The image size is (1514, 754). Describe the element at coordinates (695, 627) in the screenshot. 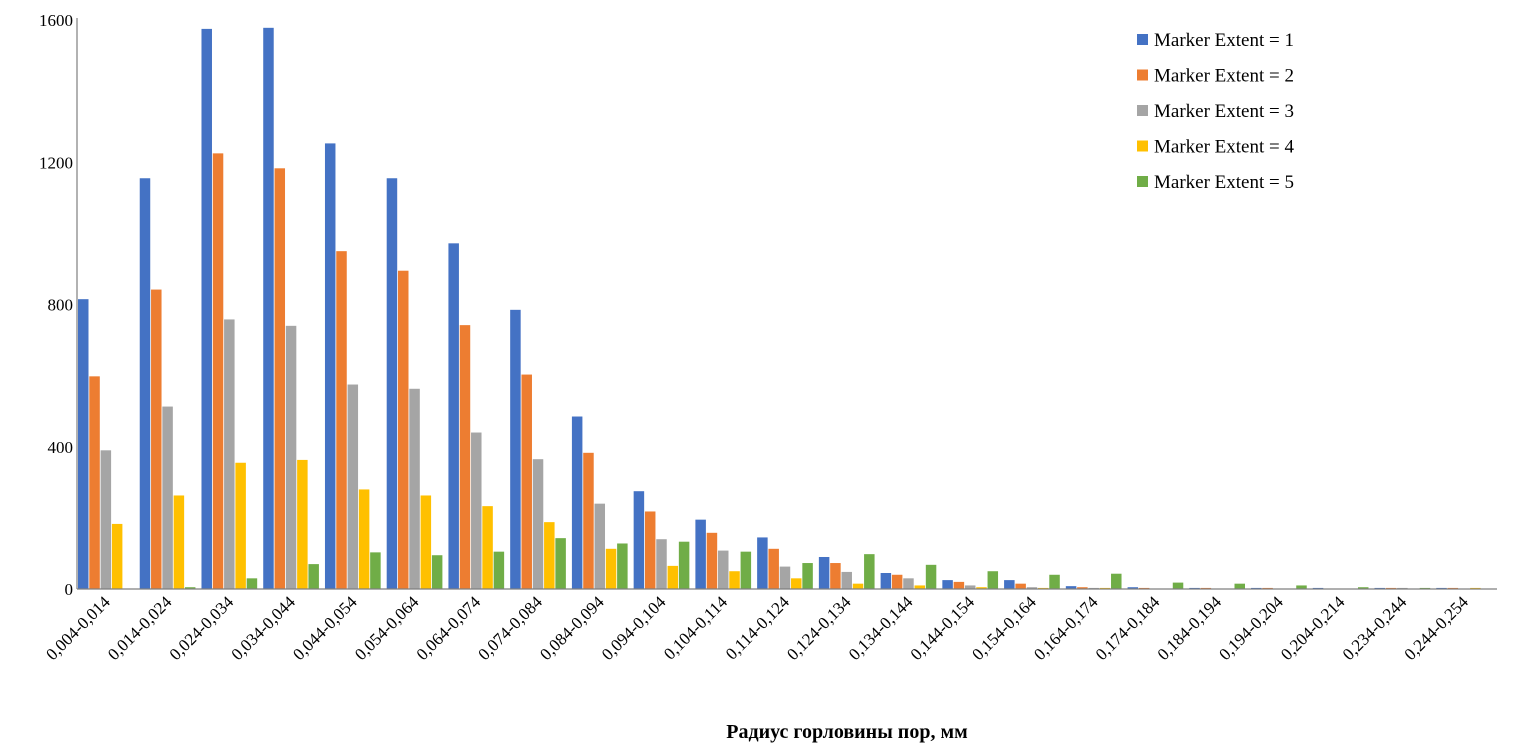

I see `x-tick-label-10: 0,104-0,114` at that location.